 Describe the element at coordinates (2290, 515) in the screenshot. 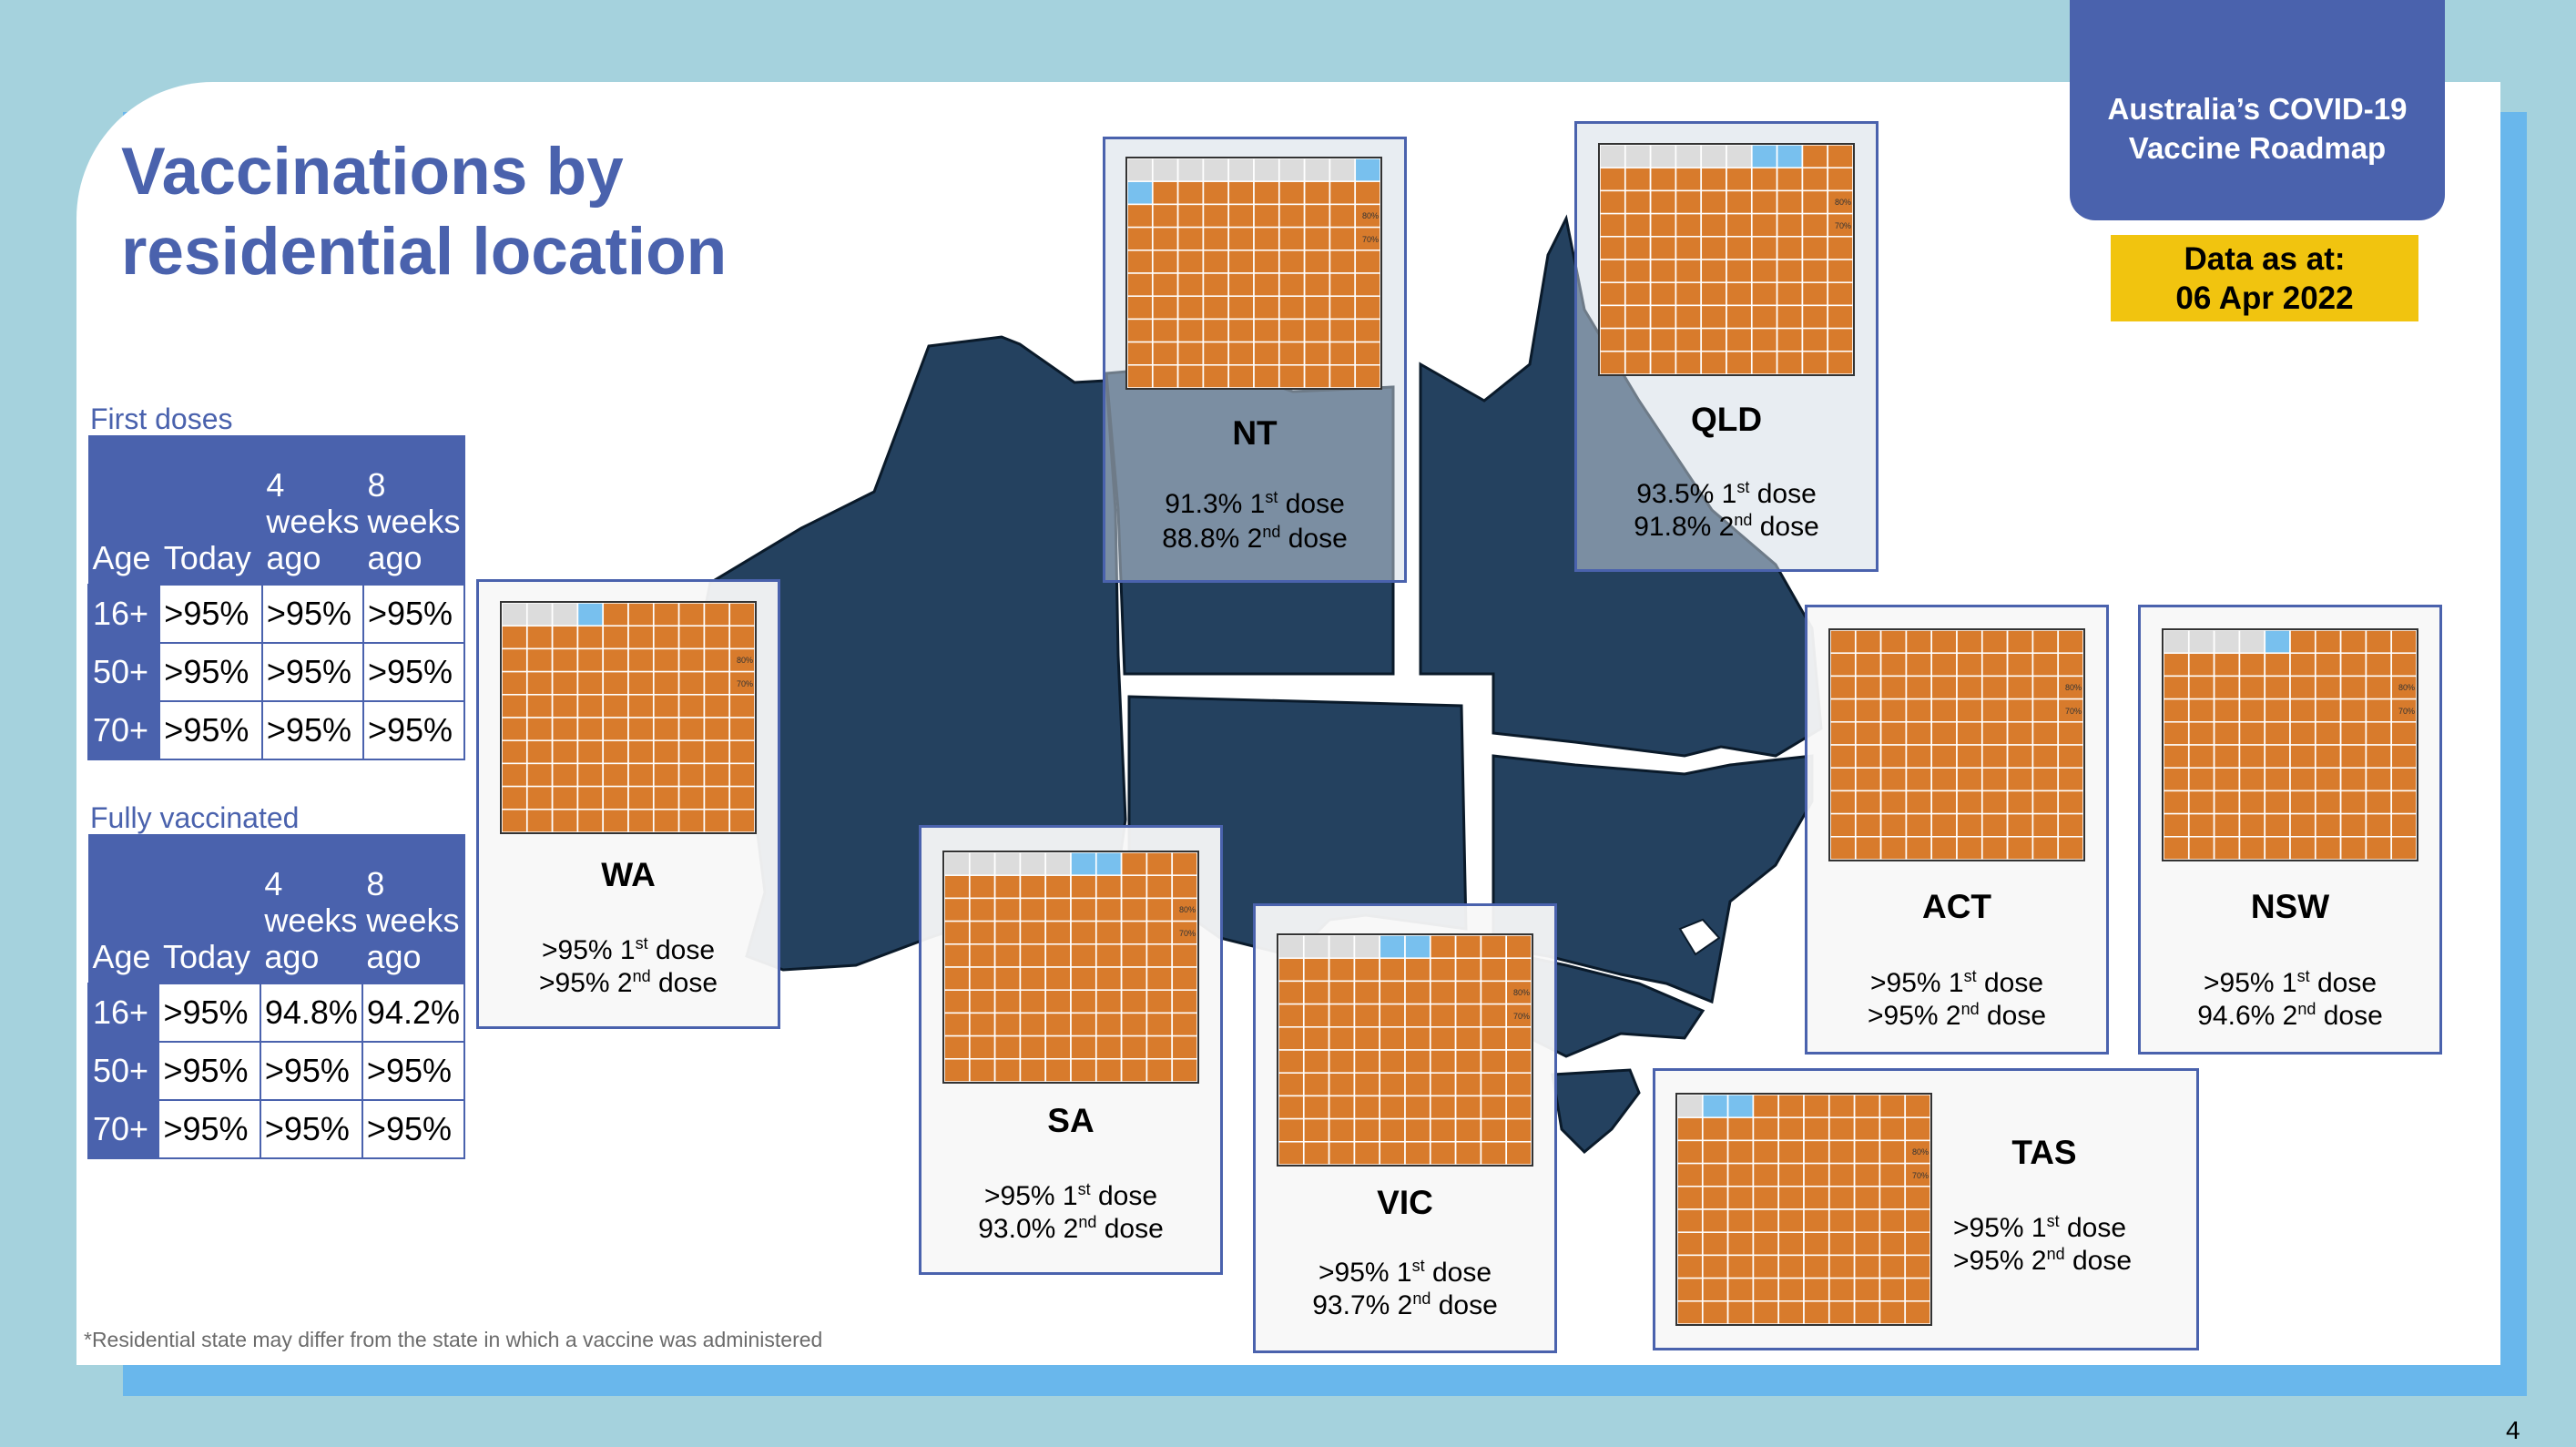

I see `state-text-nsw: NSW >95% 1st dose 94.6% 2nd dose` at that location.